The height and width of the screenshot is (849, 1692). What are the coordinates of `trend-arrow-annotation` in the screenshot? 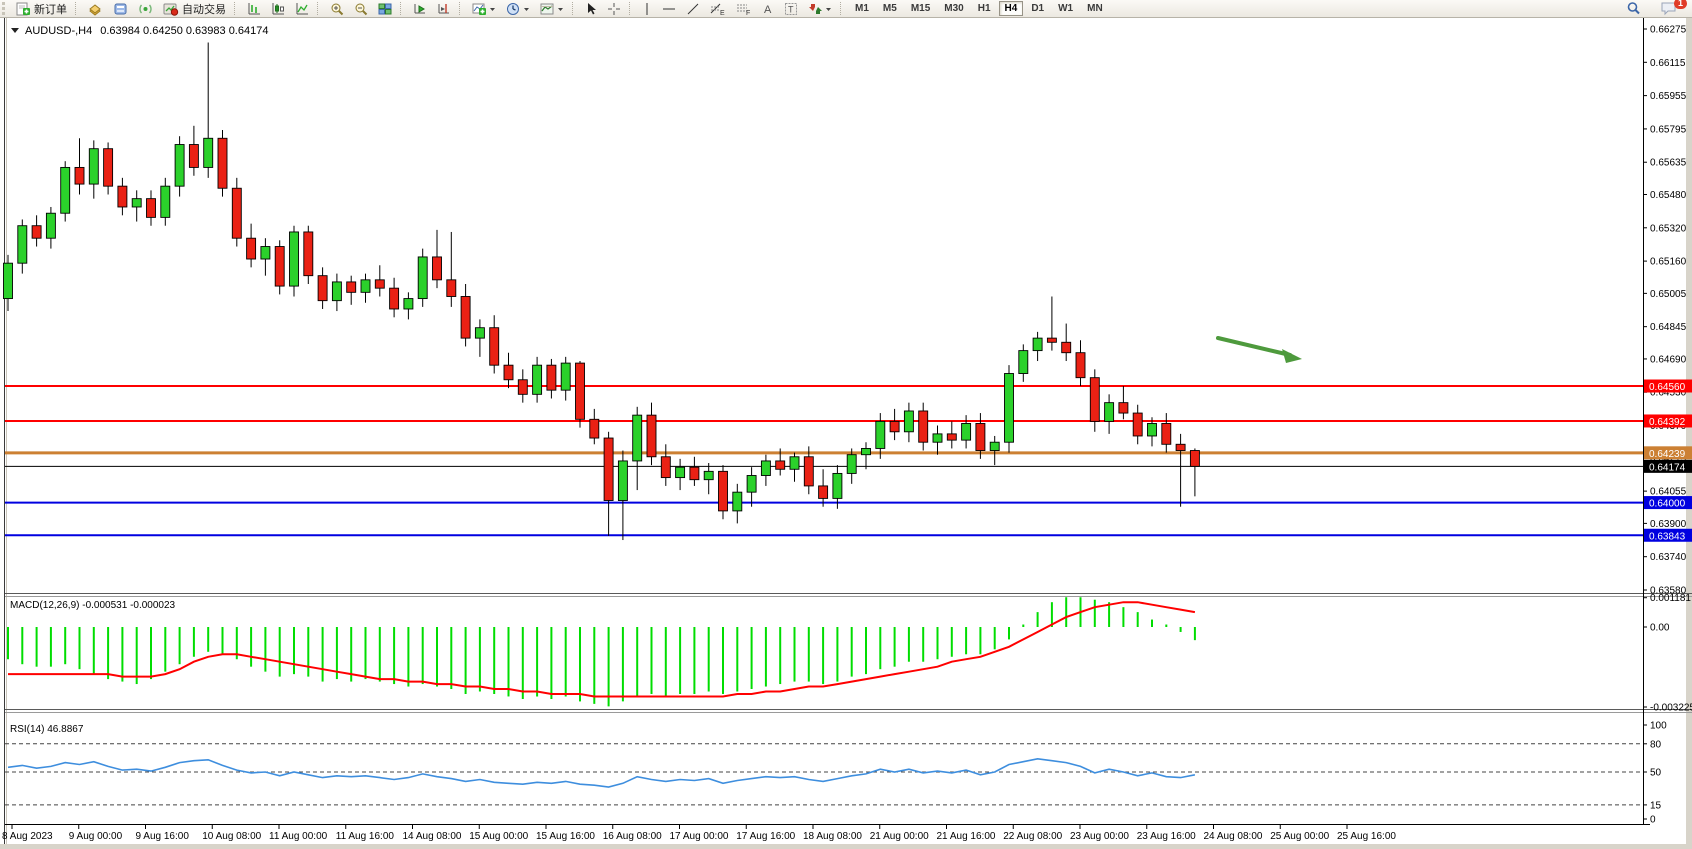 It's located at (1254, 346).